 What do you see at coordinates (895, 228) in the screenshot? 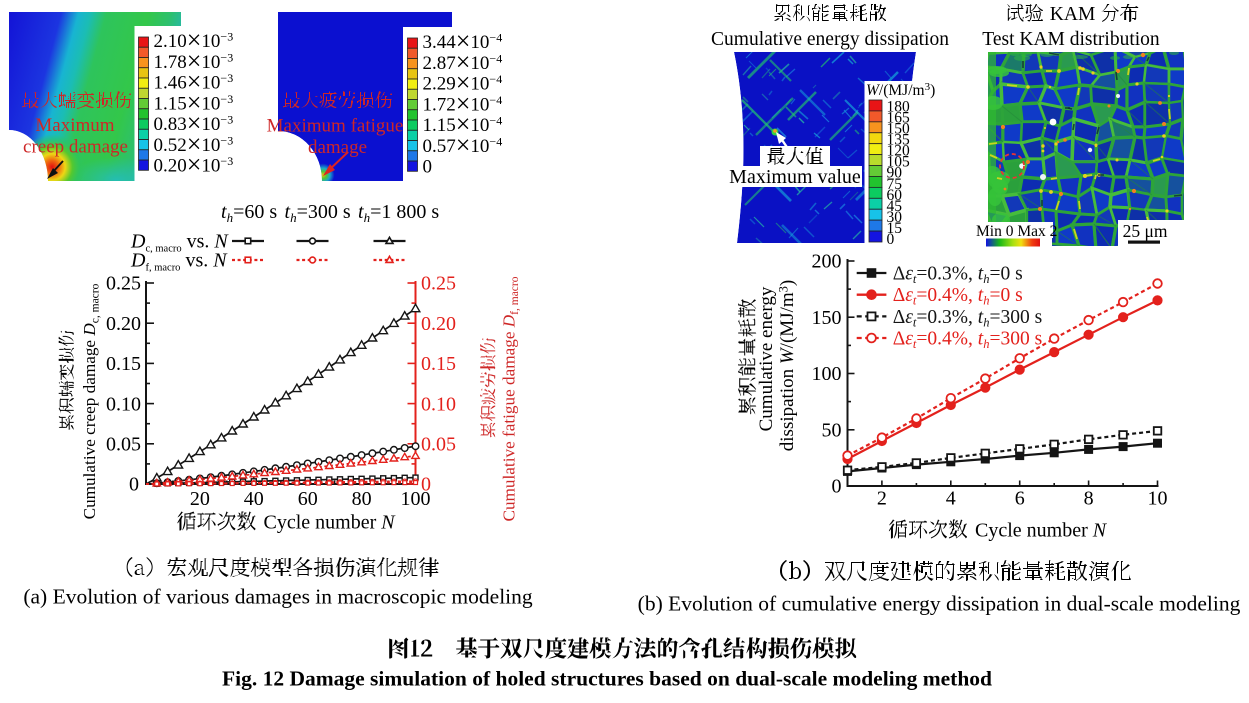
I see `svg-text: 15` at bounding box center [895, 228].